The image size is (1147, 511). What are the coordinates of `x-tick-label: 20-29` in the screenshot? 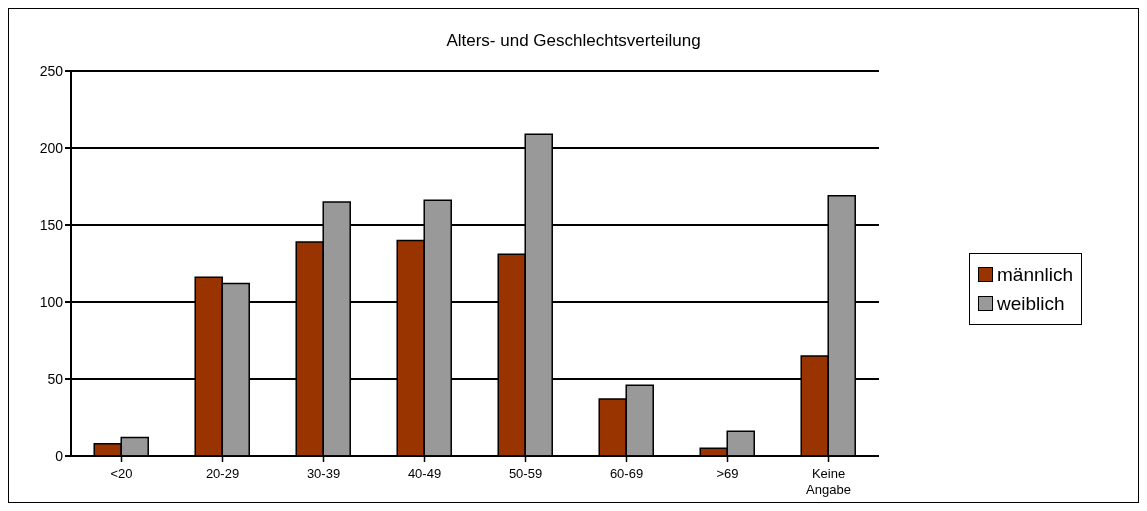 It's located at (222, 473).